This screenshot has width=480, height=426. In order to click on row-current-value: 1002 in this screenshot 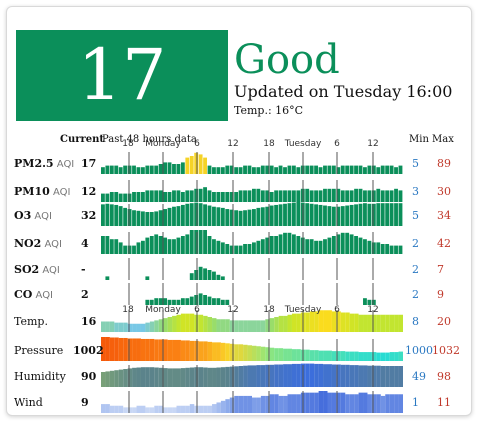, I will do `click(88, 350)`.